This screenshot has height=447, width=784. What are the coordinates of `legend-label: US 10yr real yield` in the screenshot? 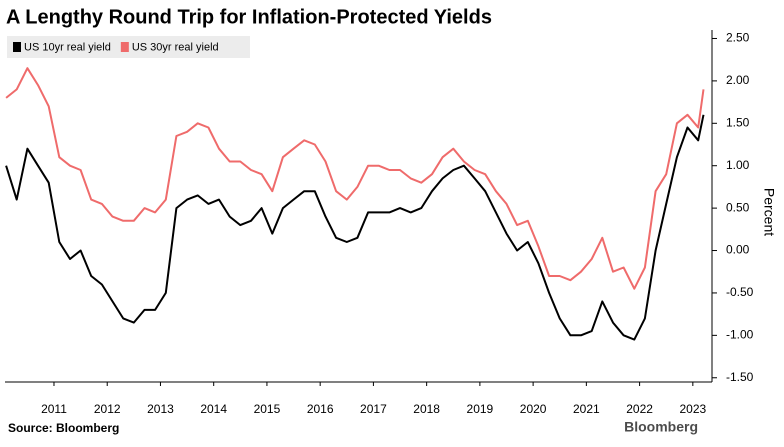 It's located at (67, 47).